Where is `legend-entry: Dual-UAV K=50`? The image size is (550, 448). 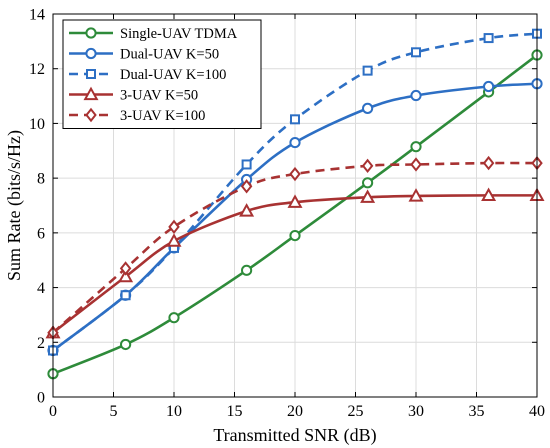 legend-entry: Dual-UAV K=50 is located at coordinates (144, 55).